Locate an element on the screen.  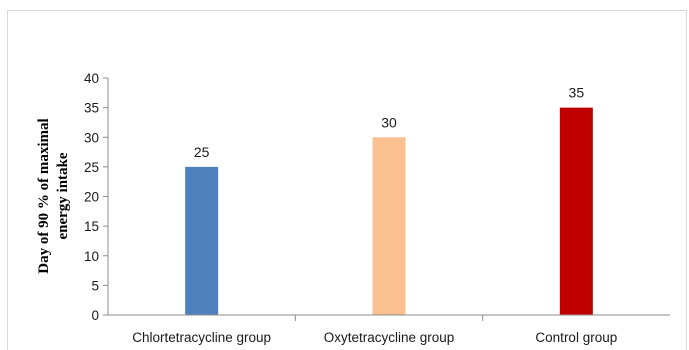
category-label: Chlortetracycline group is located at coordinates (201, 337).